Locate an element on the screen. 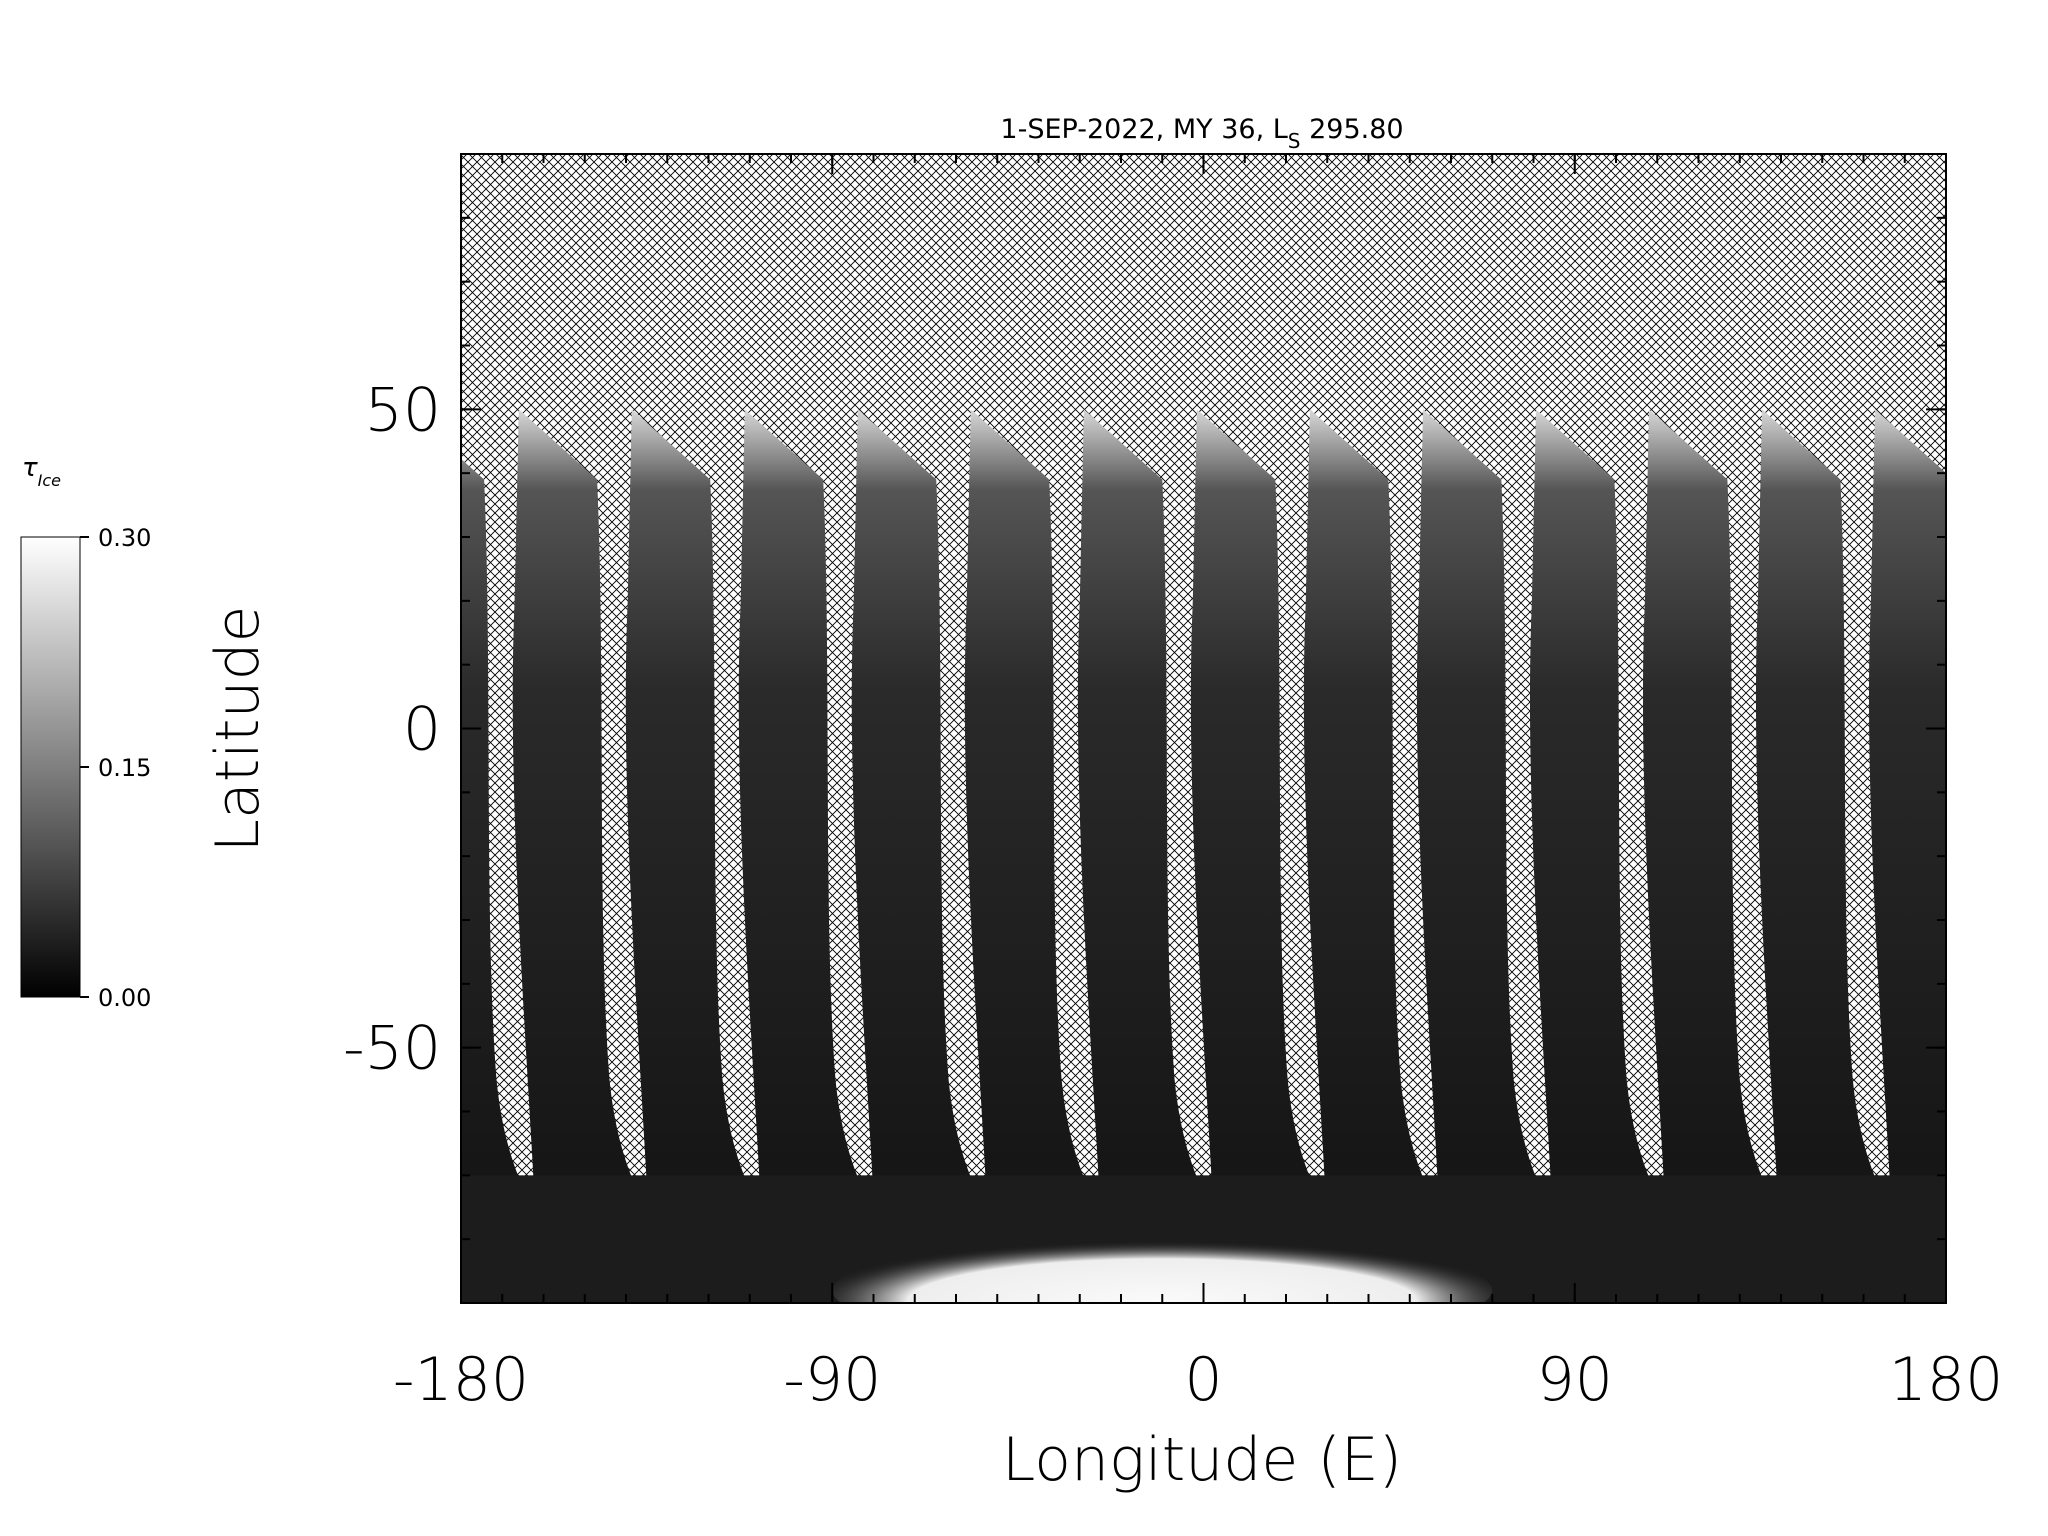  x-tick-label: -90 is located at coordinates (832, 1380).